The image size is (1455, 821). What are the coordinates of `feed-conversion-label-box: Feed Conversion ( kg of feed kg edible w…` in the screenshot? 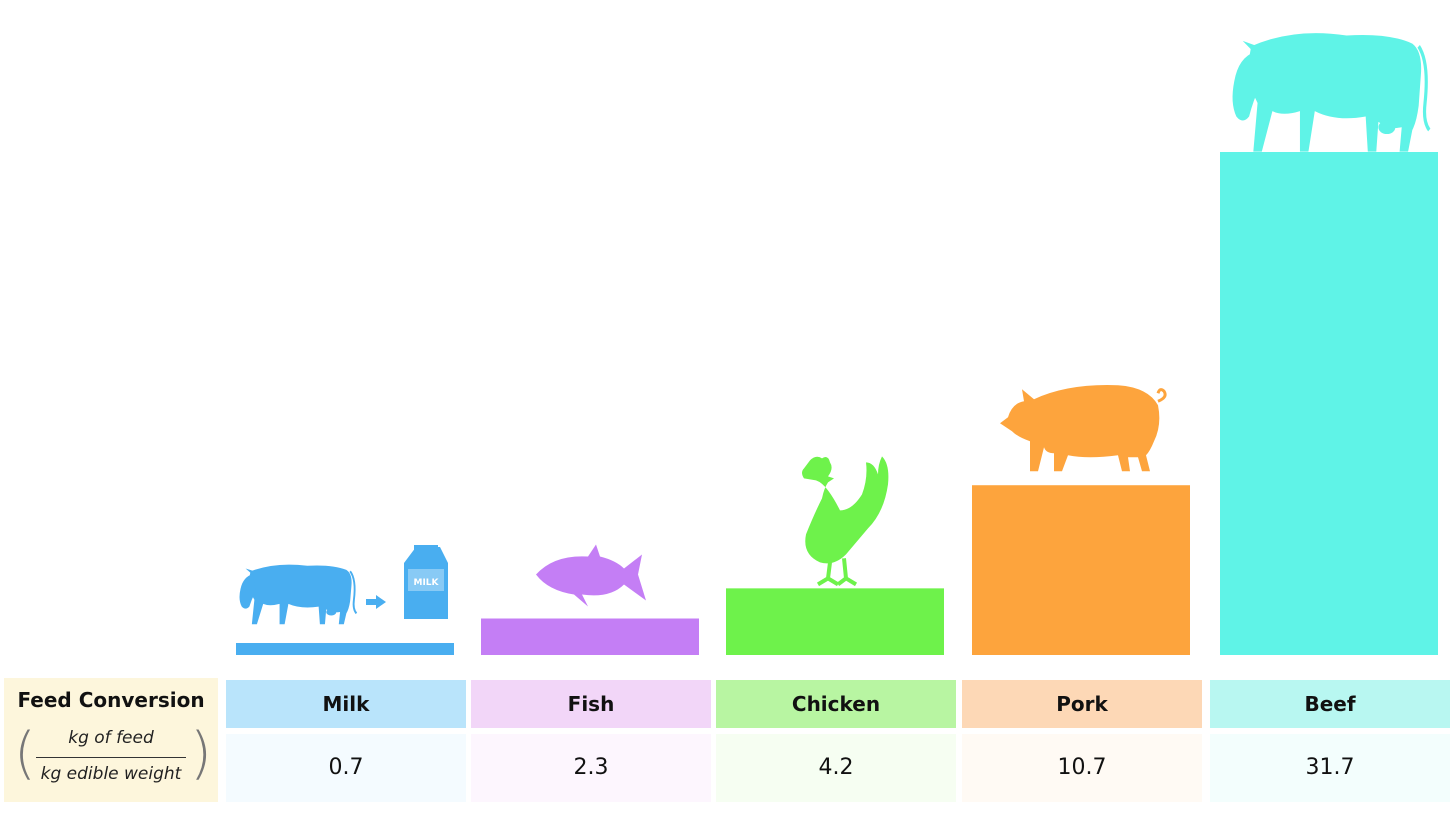 It's located at (111, 740).